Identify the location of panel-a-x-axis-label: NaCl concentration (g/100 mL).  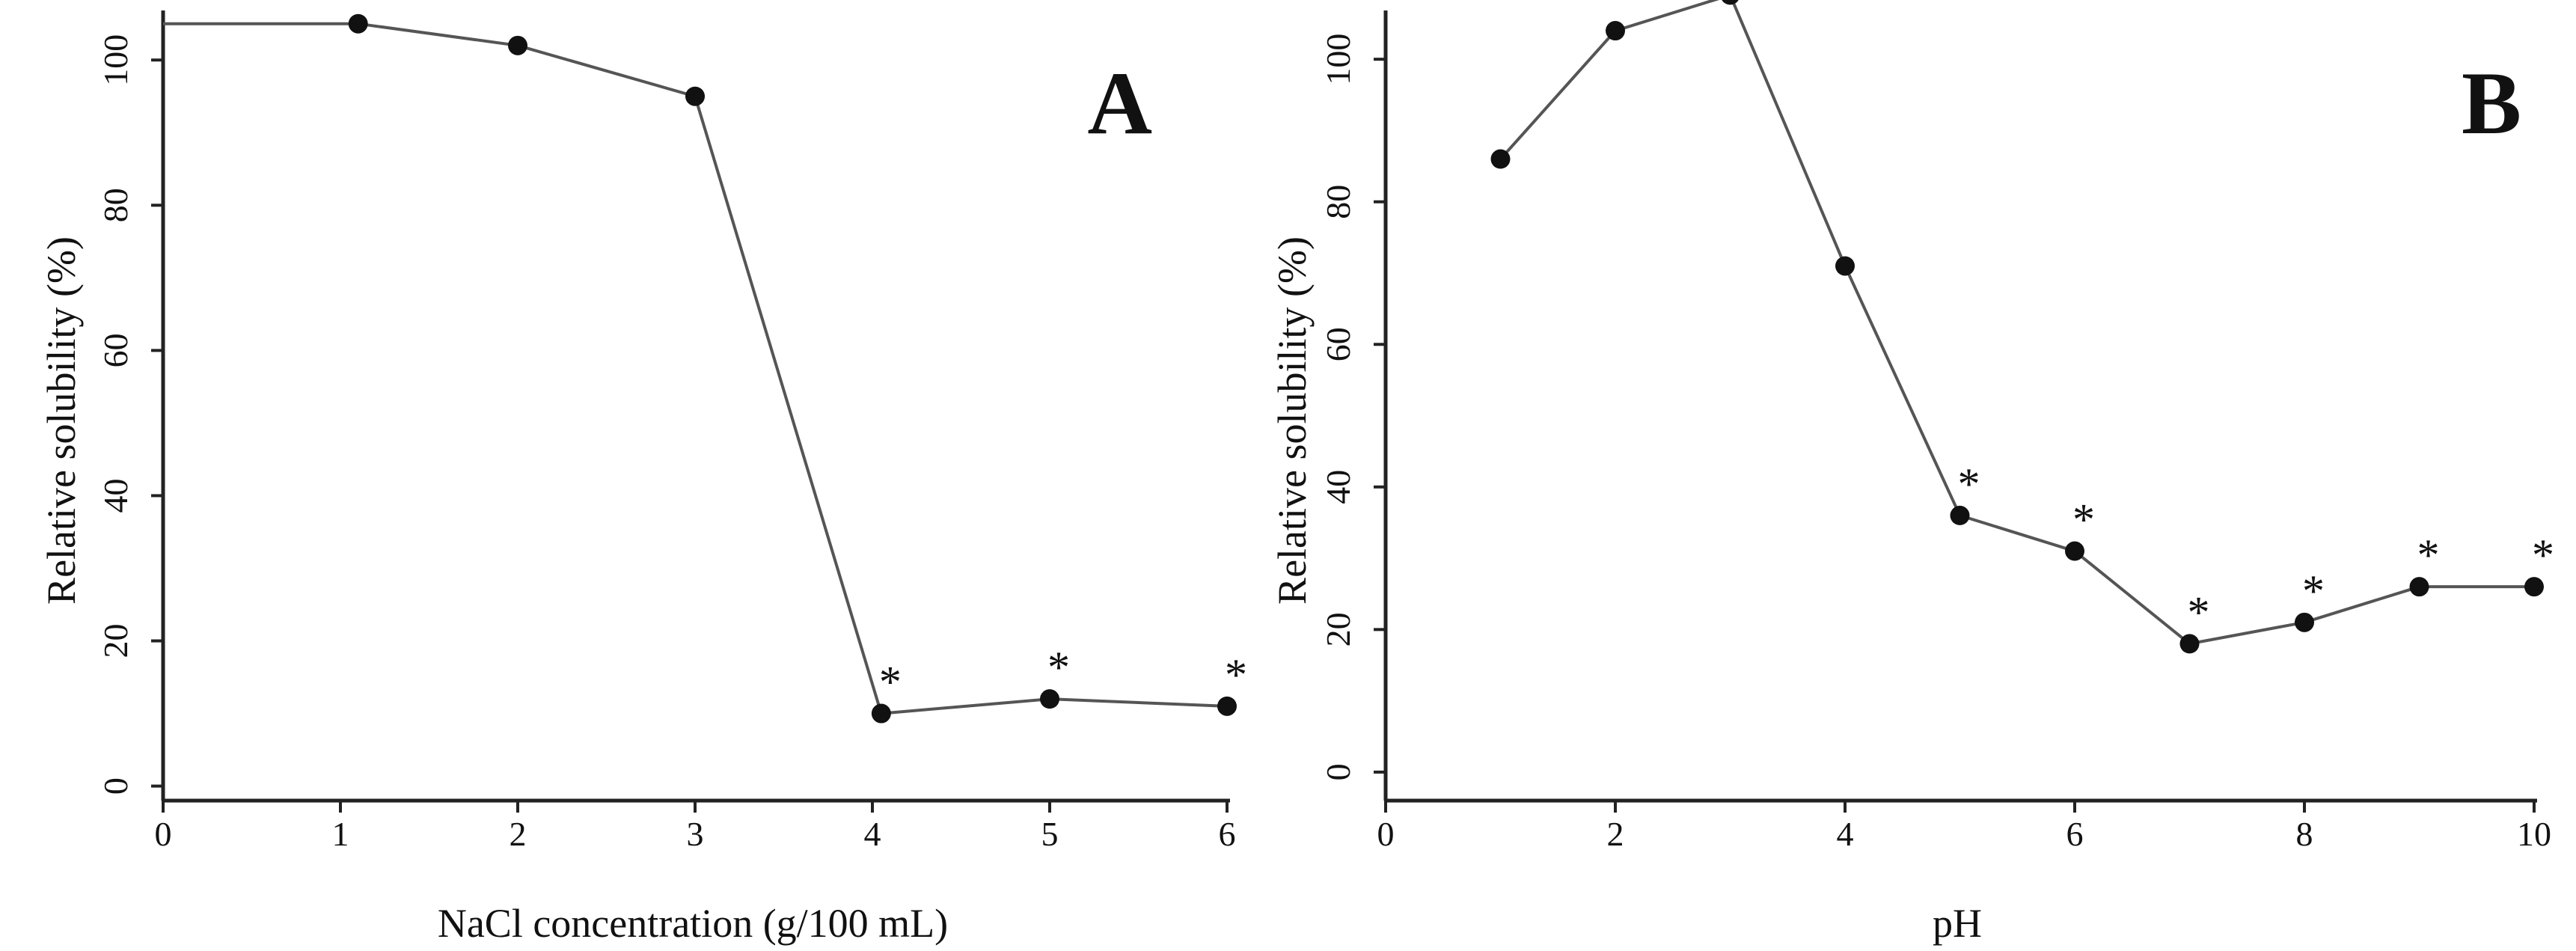
(693, 923).